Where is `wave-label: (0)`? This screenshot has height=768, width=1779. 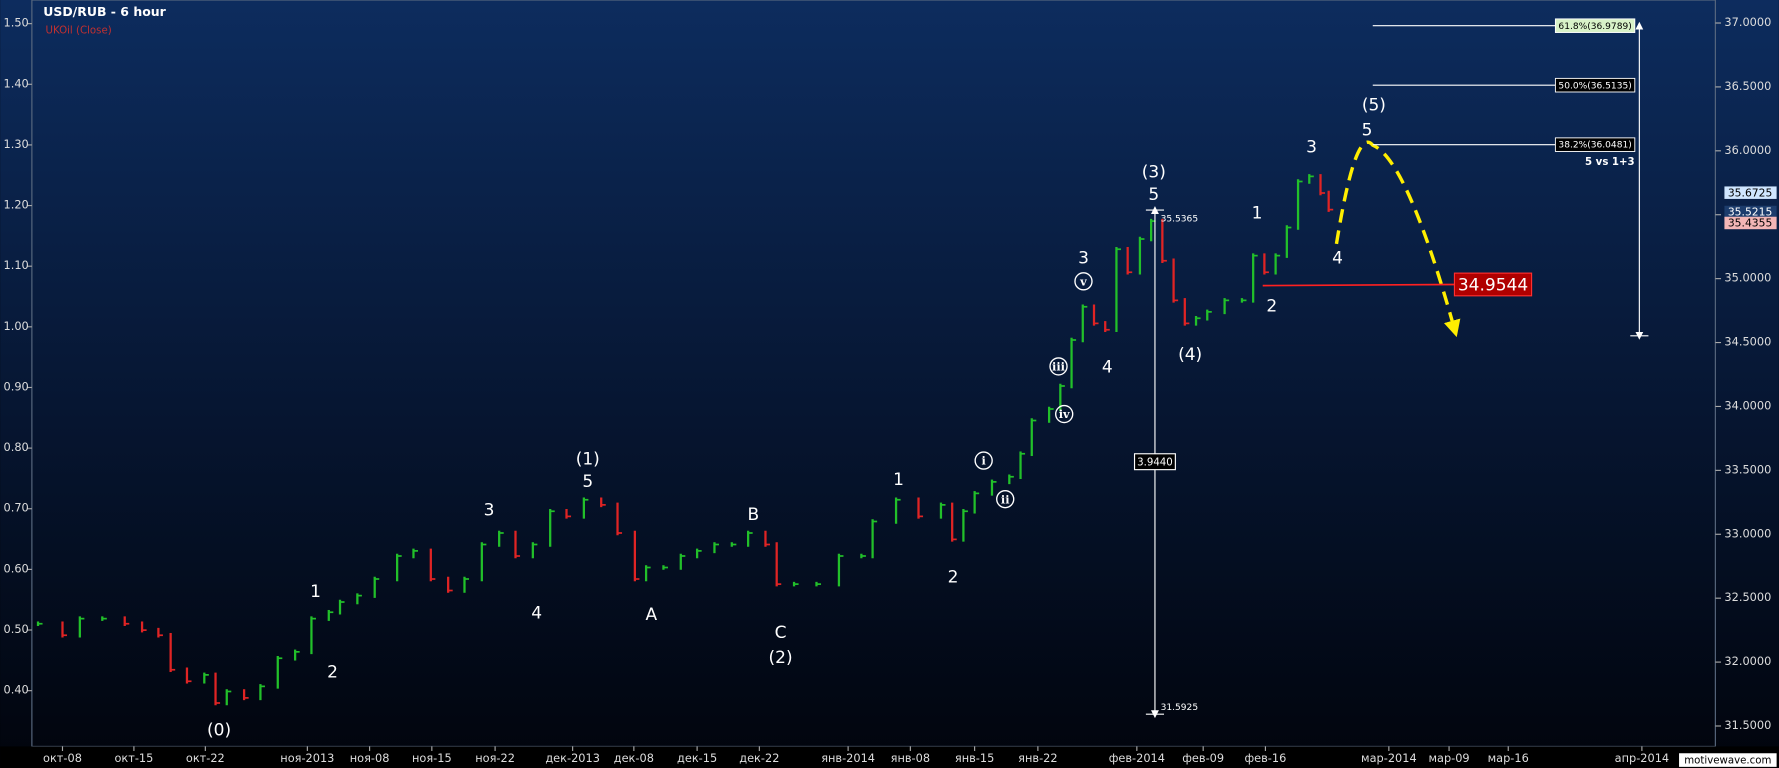 wave-label: (0) is located at coordinates (219, 731).